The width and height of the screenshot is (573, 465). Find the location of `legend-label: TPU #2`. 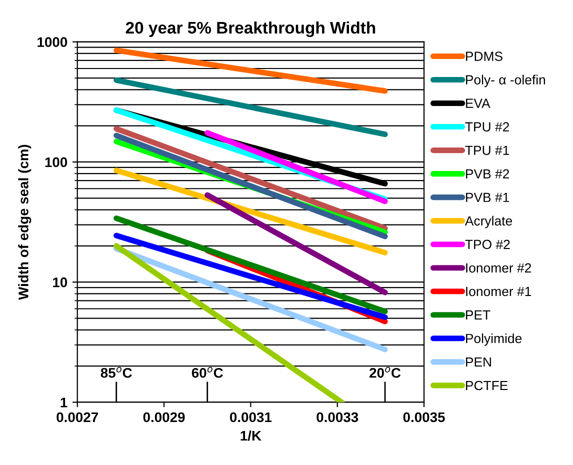

legend-label: TPU #2 is located at coordinates (487, 127).